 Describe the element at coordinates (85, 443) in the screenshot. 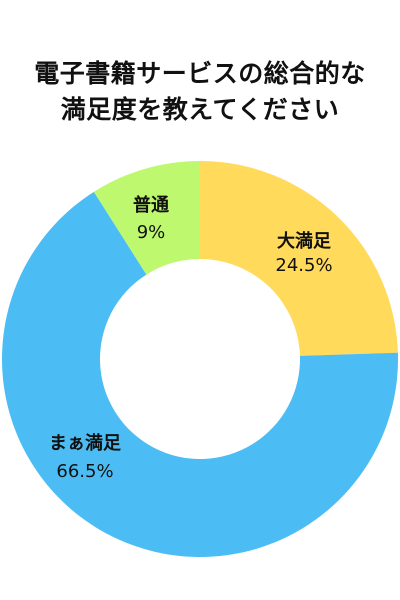

I see `slice-label: まぁ満足` at that location.